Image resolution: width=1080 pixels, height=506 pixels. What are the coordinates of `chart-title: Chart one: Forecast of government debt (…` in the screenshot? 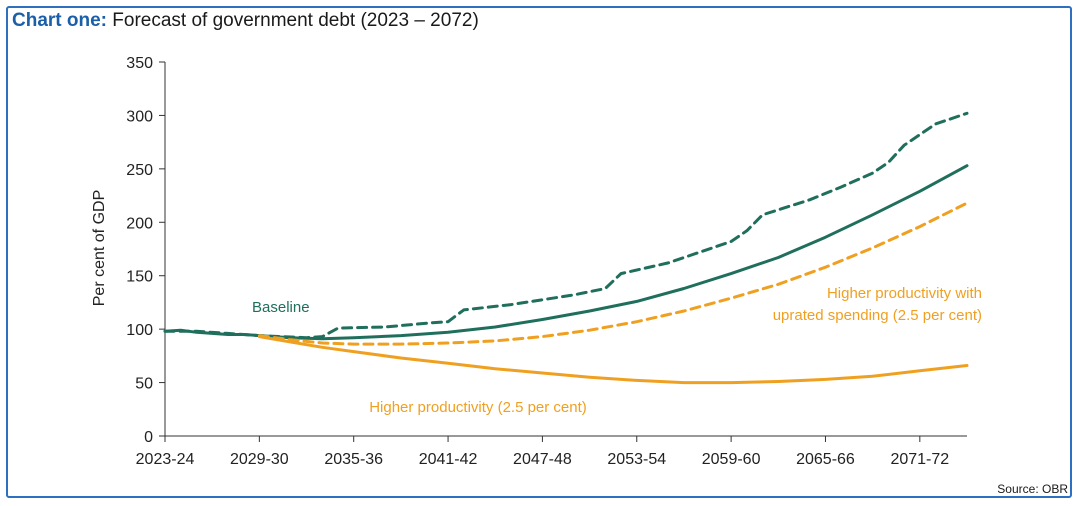 It's located at (245, 21).